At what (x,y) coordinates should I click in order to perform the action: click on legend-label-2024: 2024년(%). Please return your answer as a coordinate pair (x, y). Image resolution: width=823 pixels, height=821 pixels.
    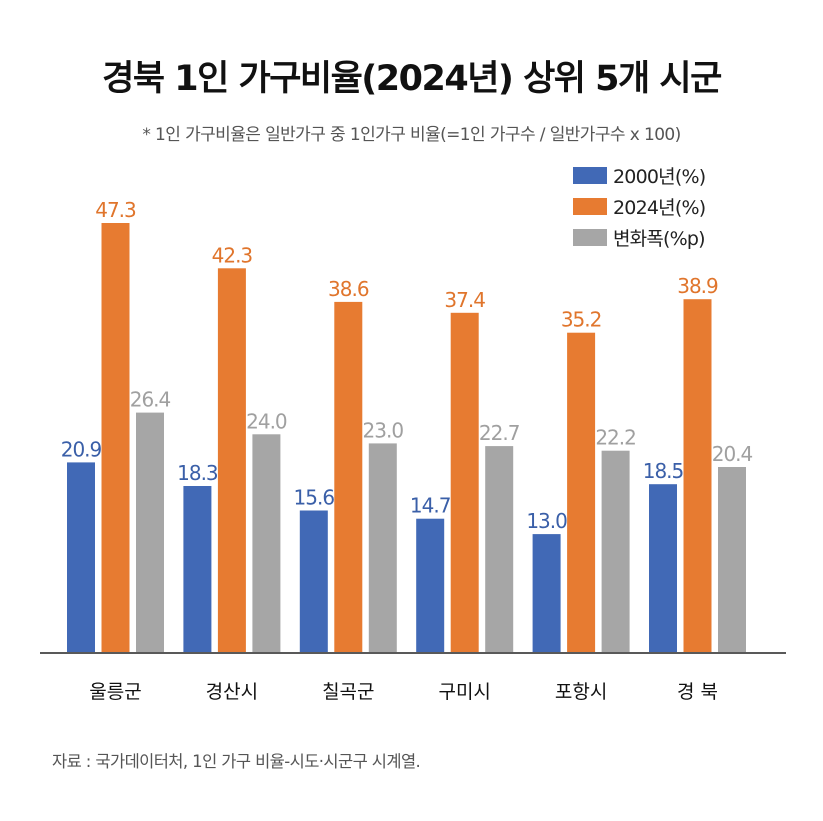
    Looking at the image, I should click on (659, 208).